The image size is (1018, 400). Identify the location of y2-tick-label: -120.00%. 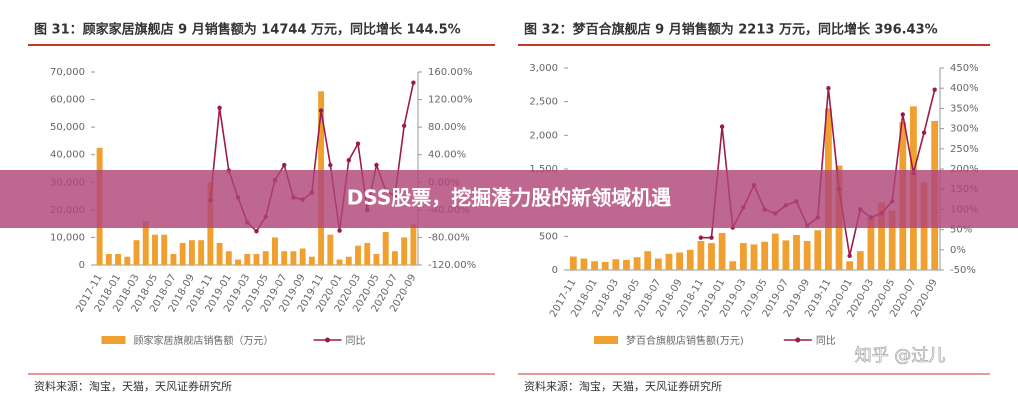
(452, 265).